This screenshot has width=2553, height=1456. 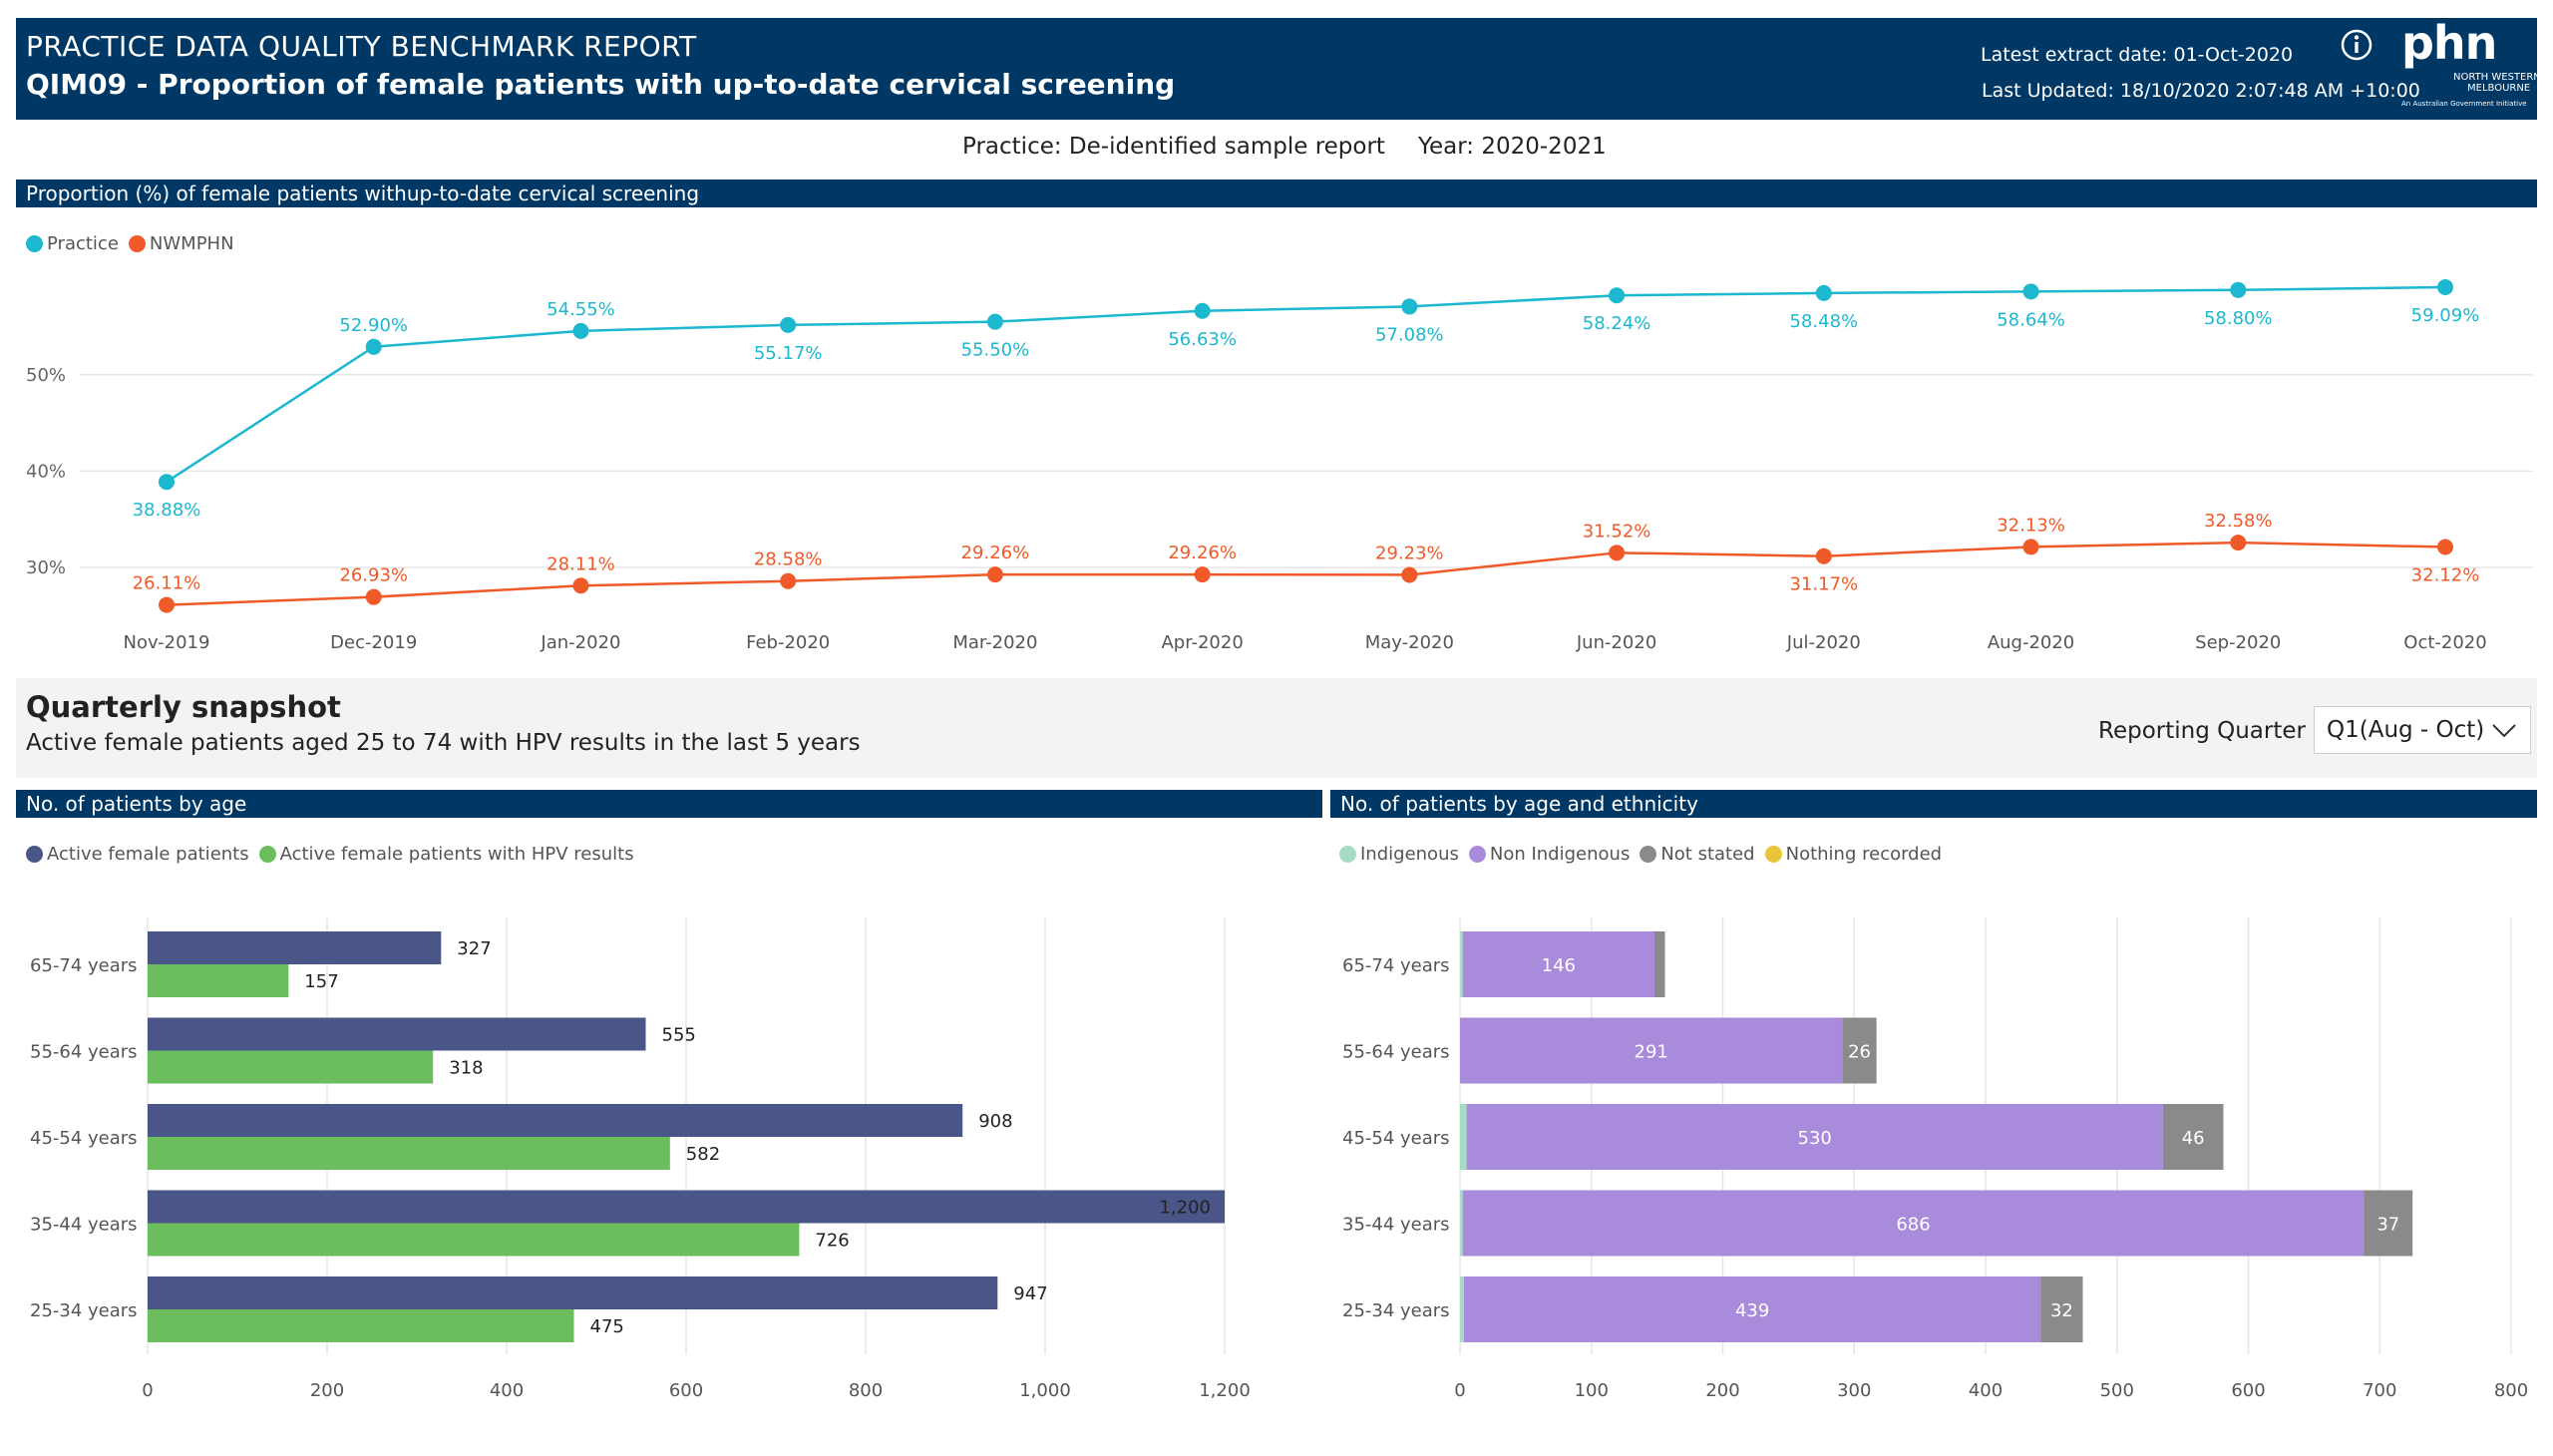 I want to click on data-label: 1,200, so click(x=1185, y=1208).